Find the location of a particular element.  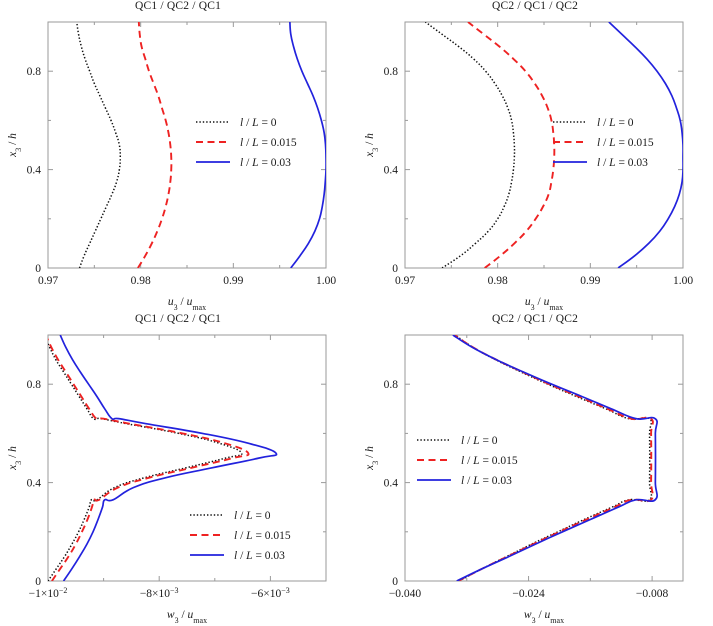

x-tick-label: −6×10⁻³ is located at coordinates (270, 593).